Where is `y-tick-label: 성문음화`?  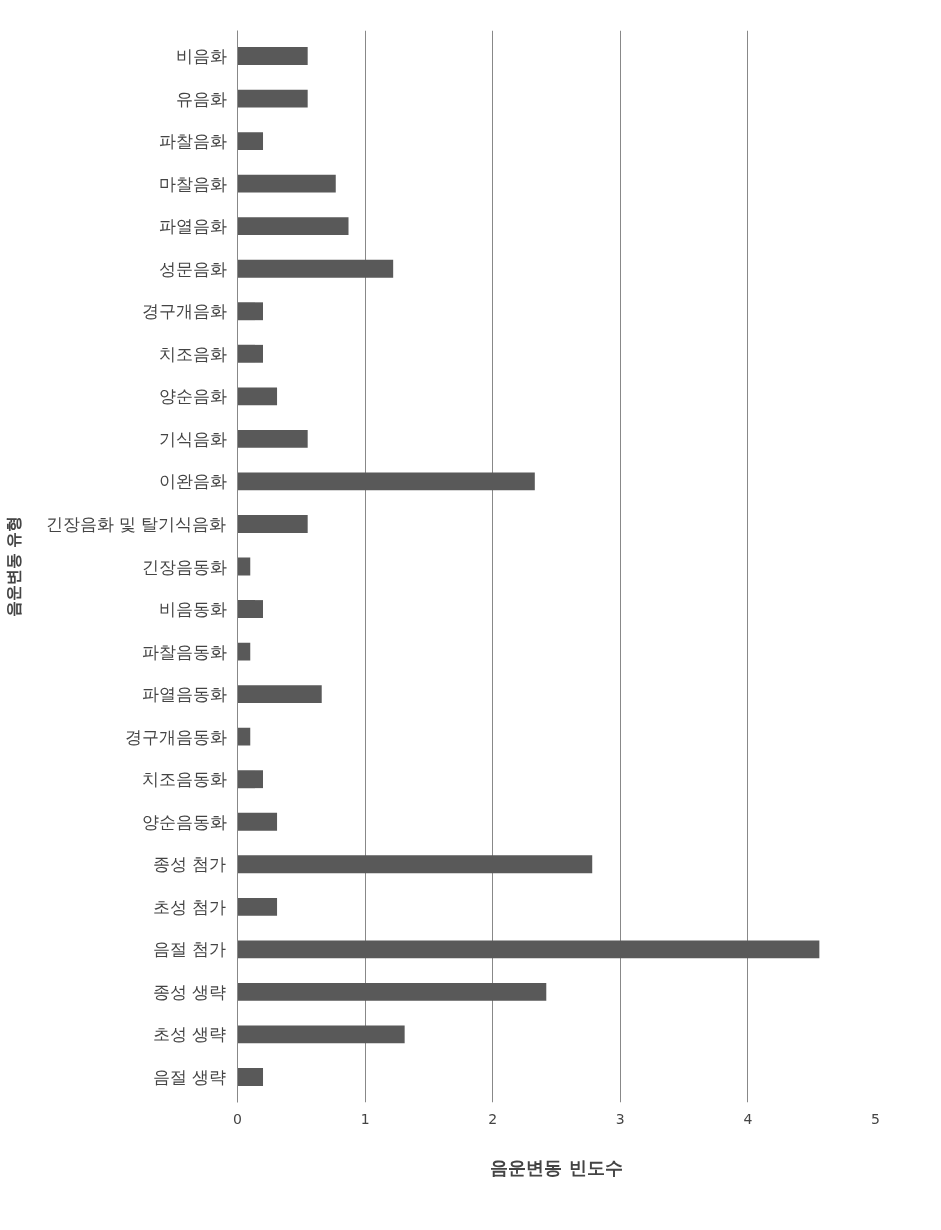
y-tick-label: 성문음화 is located at coordinates (192, 268).